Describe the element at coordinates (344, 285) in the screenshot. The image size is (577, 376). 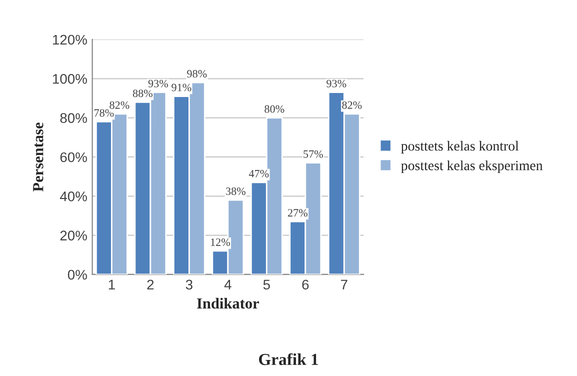
I see `x-tick-label: 7` at that location.